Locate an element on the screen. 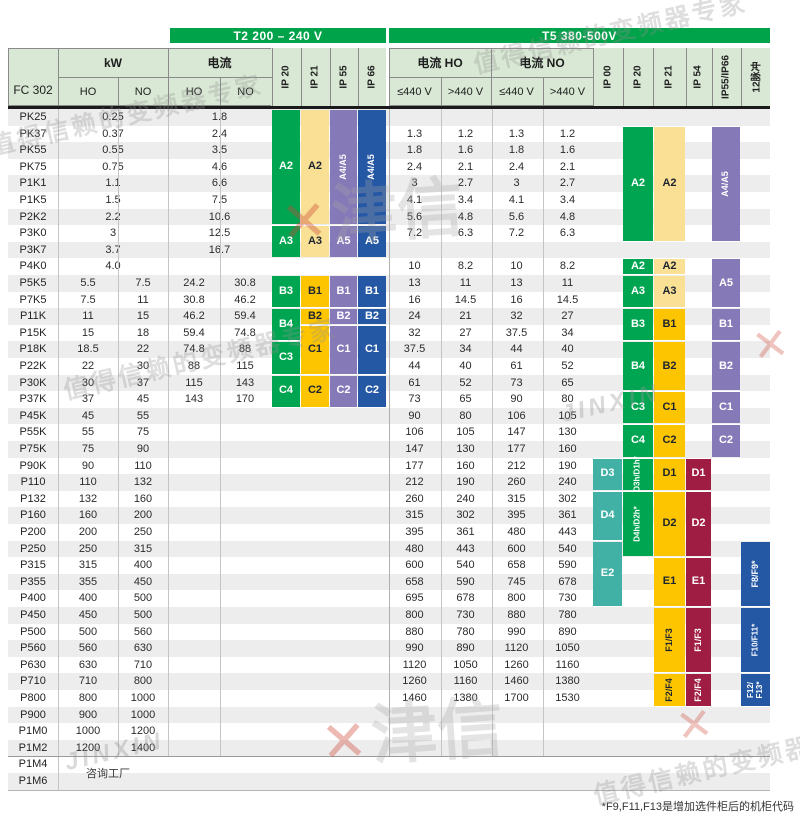  t5-current-value: 990 is located at coordinates (414, 648).